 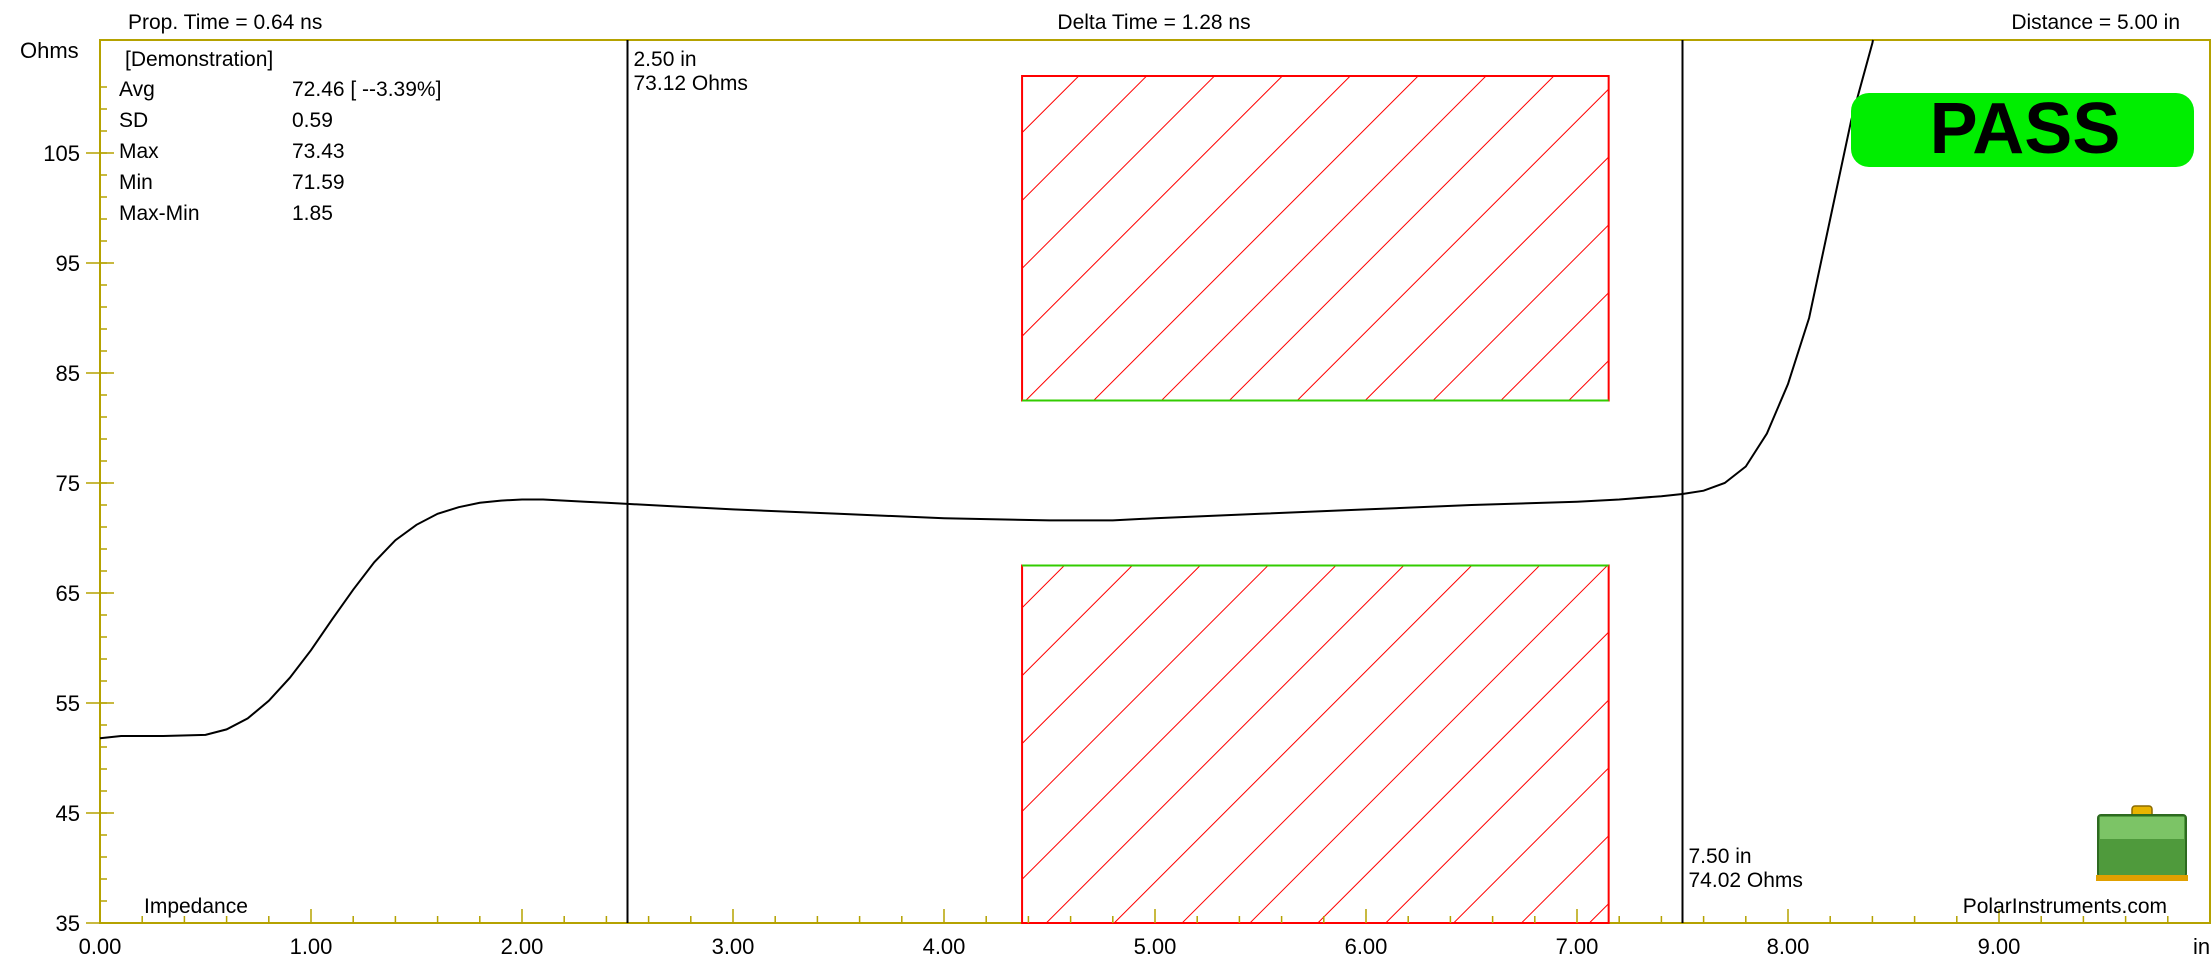 What do you see at coordinates (68, 483) in the screenshot?
I see `y-tick-label: 75` at bounding box center [68, 483].